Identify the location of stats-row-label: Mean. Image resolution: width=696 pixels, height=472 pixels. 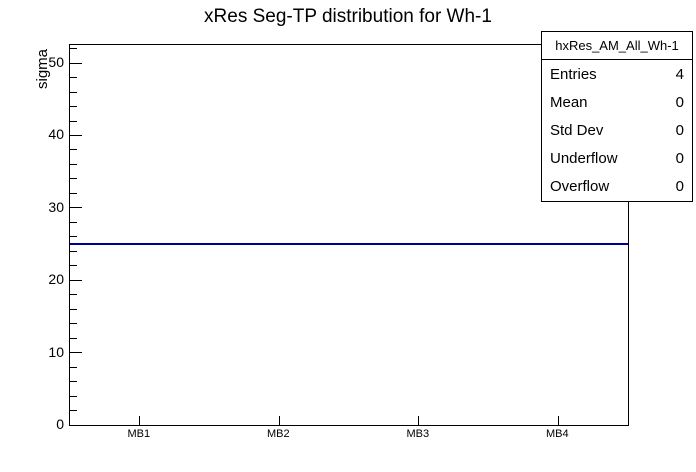
(569, 102).